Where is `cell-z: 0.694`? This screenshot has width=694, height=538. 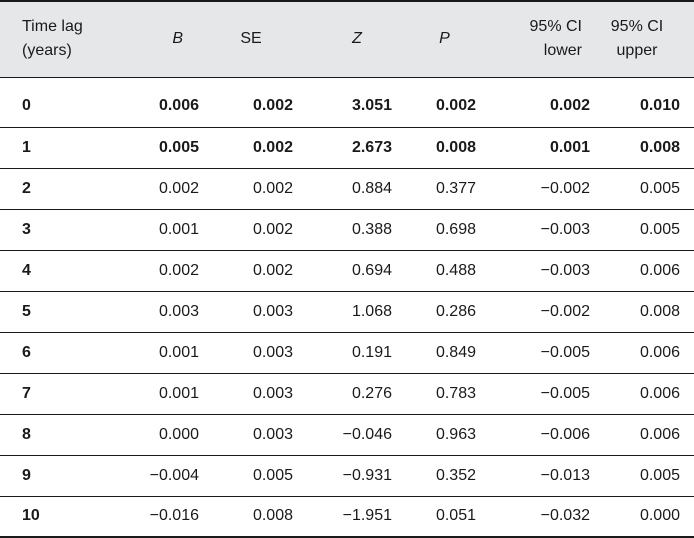 cell-z: 0.694 is located at coordinates (371, 270).